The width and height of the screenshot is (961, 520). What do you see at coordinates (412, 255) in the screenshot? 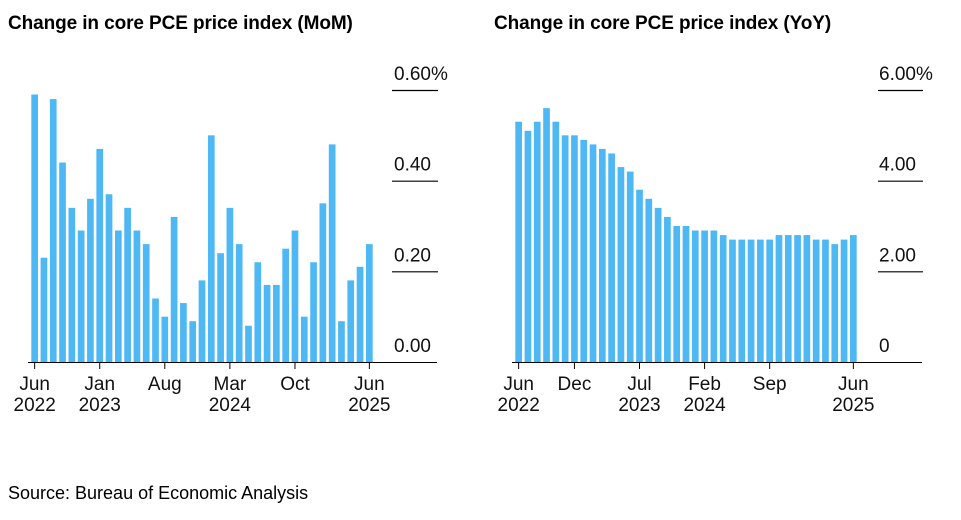
I see `y-tick-label: 0.20` at bounding box center [412, 255].